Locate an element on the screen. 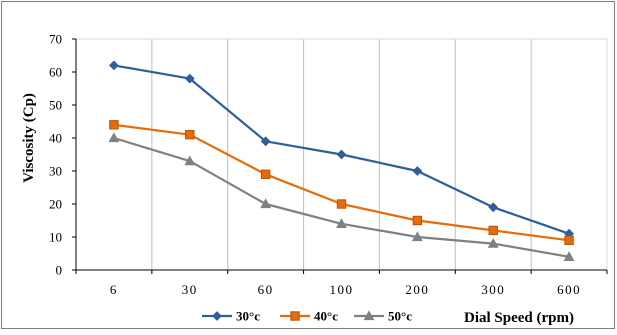  y-tick-label: 0 is located at coordinates (59, 270).